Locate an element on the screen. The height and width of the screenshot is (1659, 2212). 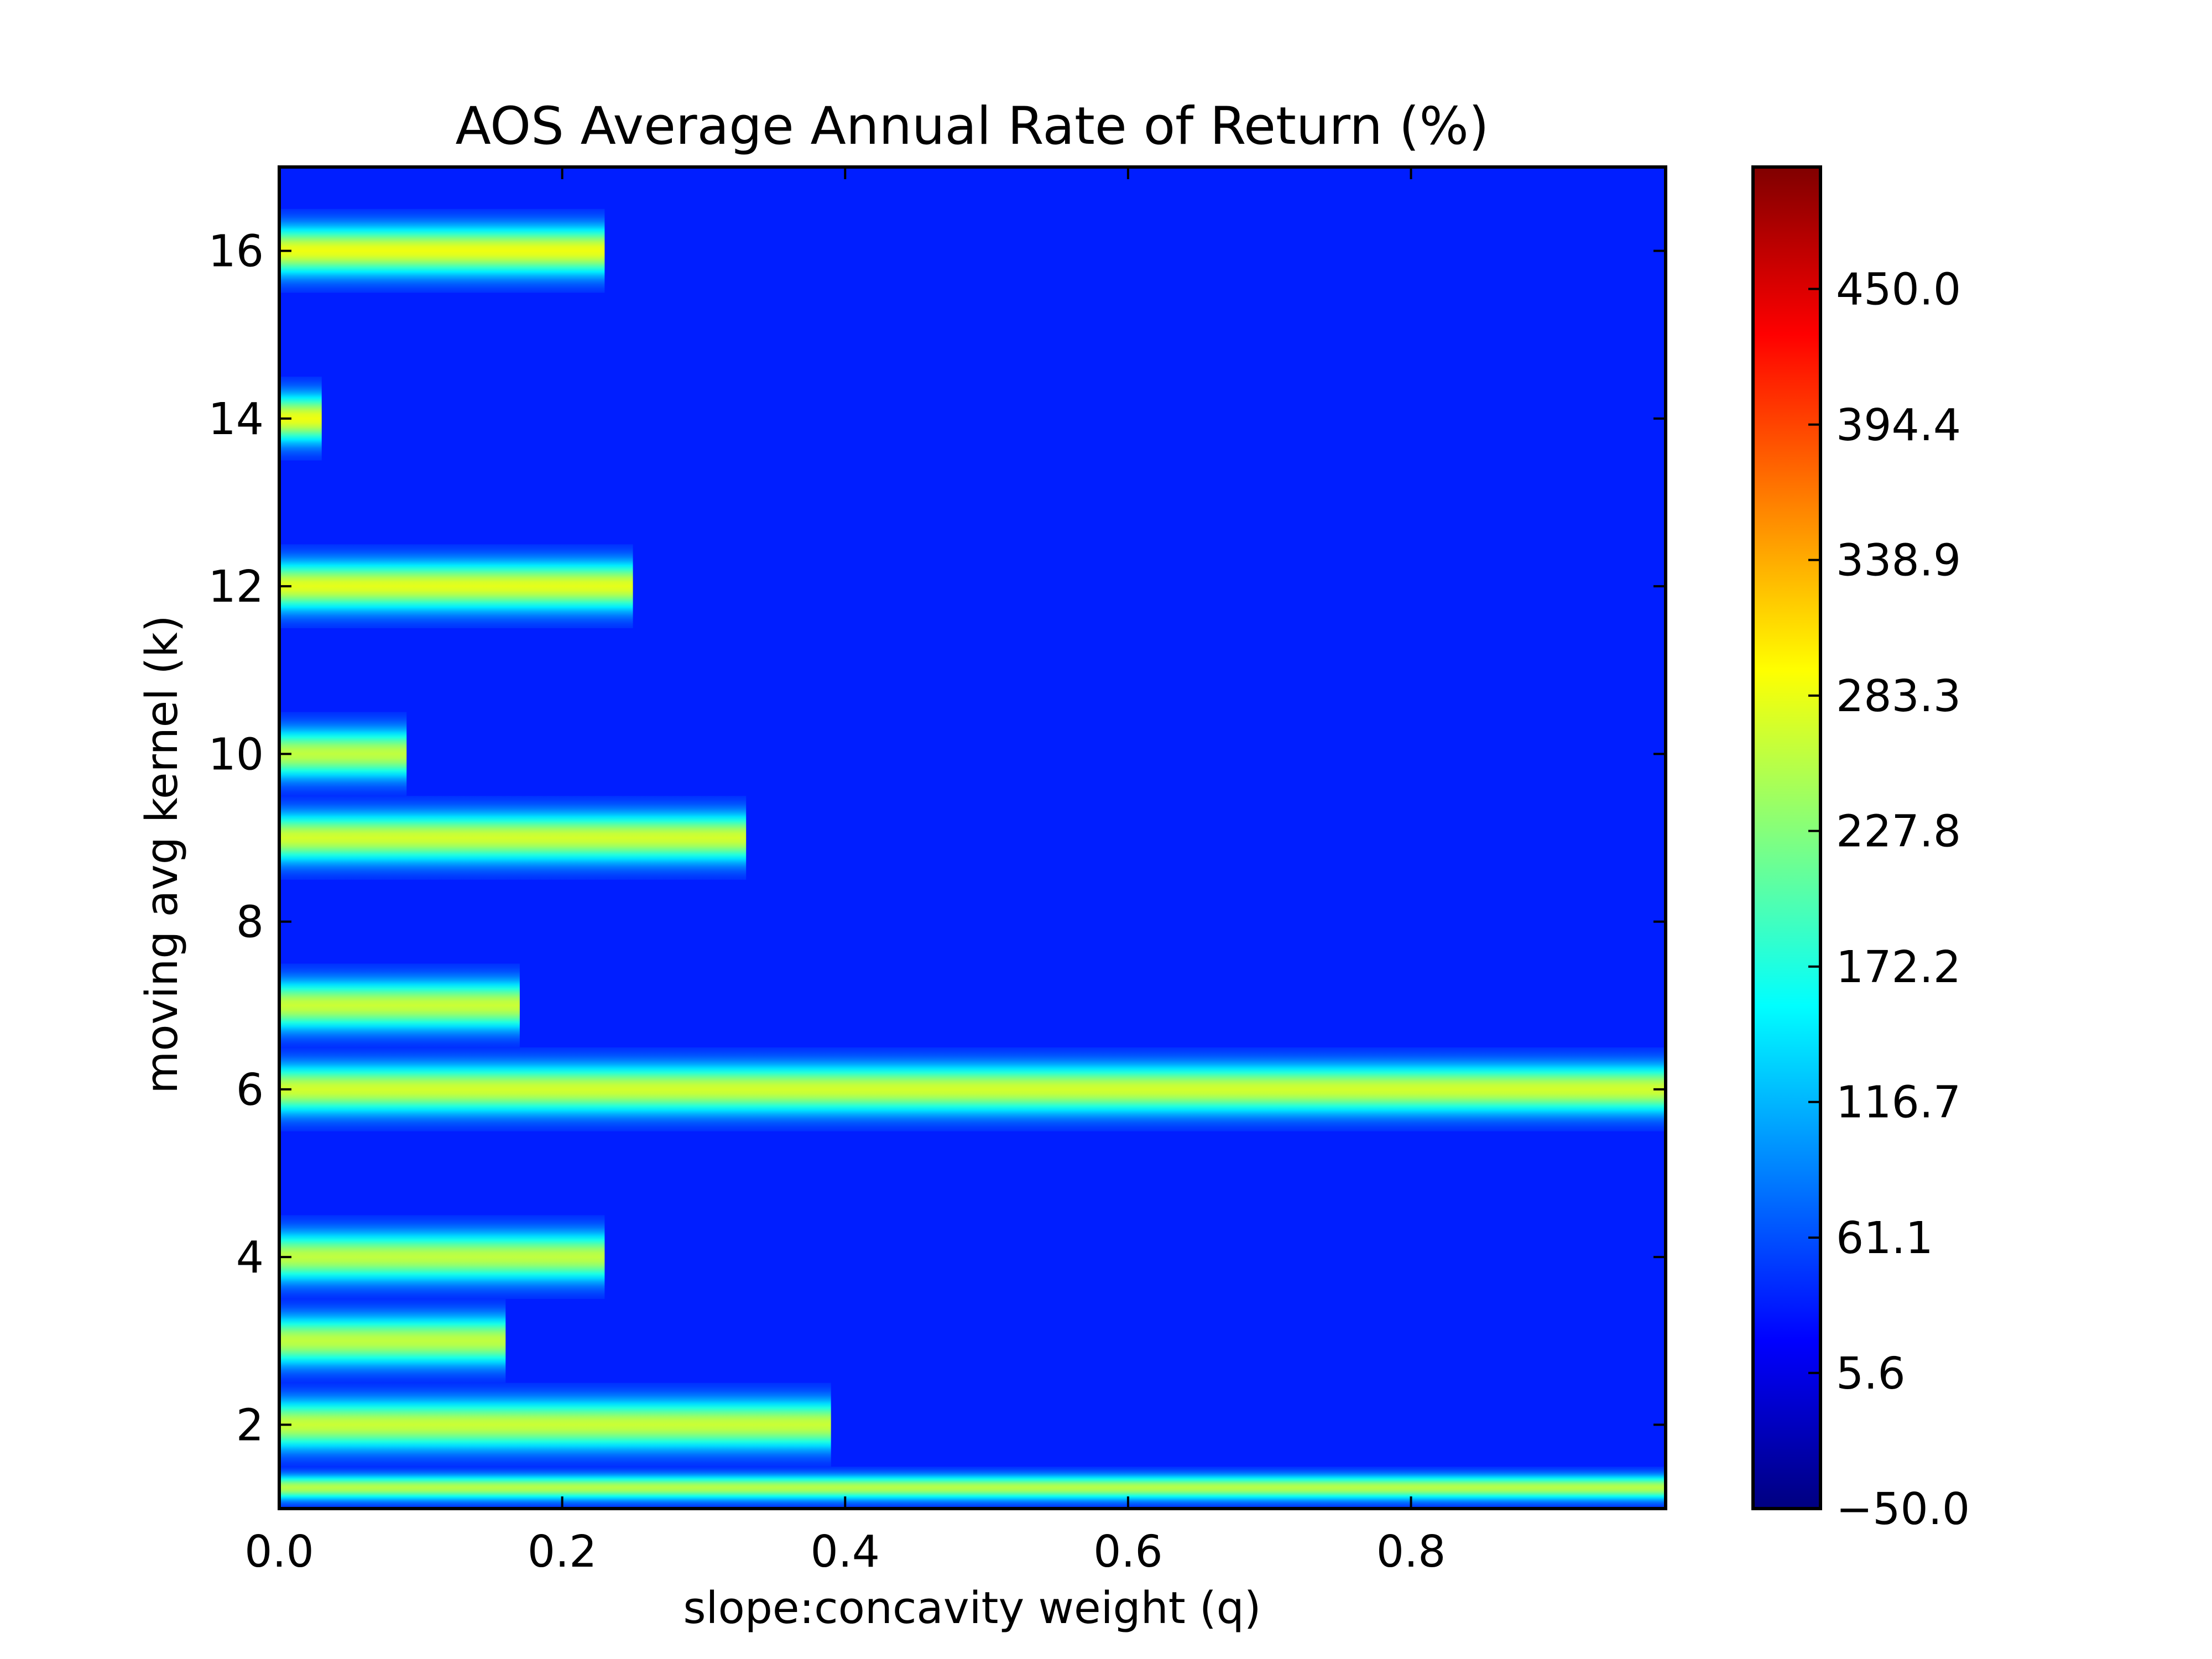
colorbar-tick-label: 227.8 is located at coordinates (1899, 832).